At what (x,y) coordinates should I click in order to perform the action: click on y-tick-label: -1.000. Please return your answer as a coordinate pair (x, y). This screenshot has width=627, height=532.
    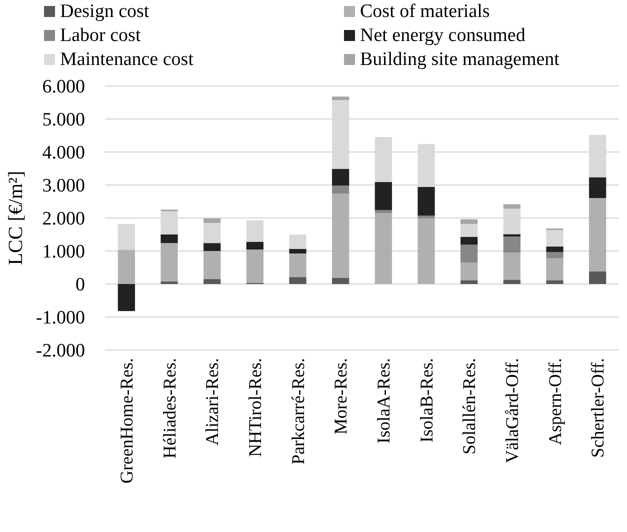
    Looking at the image, I should click on (60, 318).